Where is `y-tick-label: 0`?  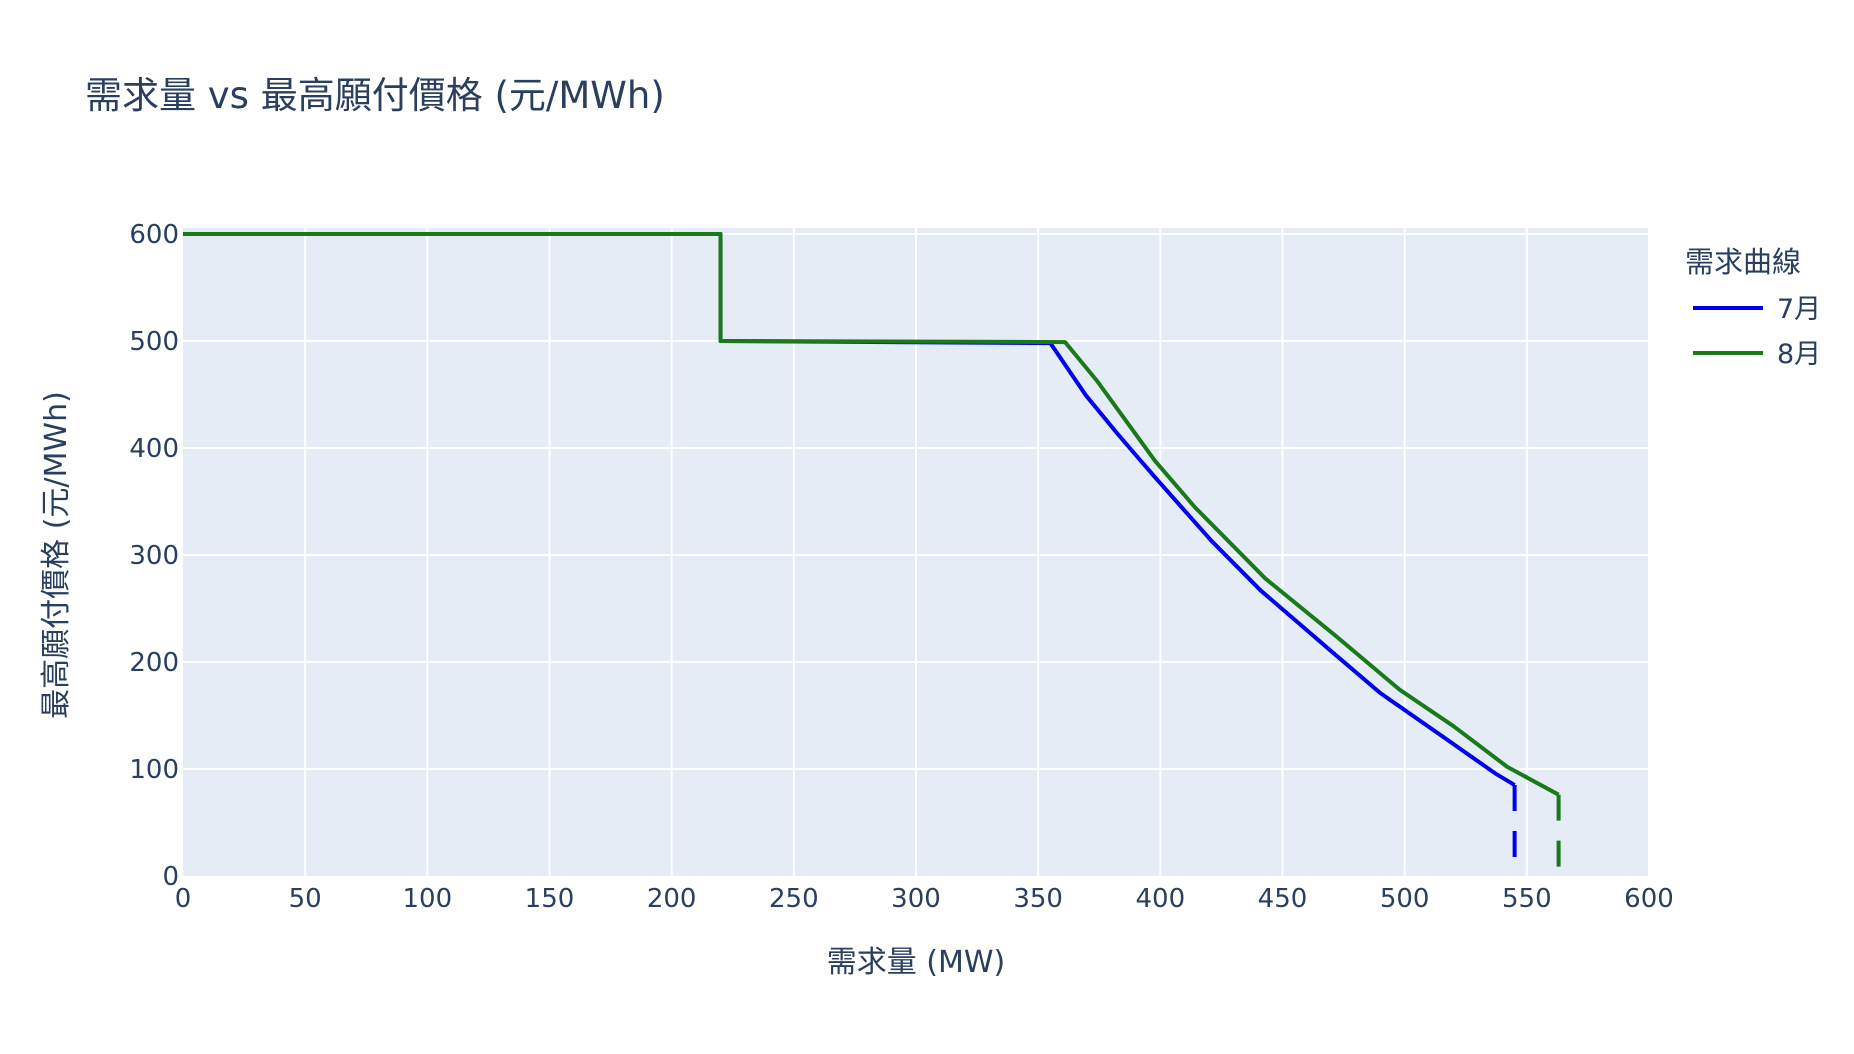
y-tick-label: 0 is located at coordinates (170, 877).